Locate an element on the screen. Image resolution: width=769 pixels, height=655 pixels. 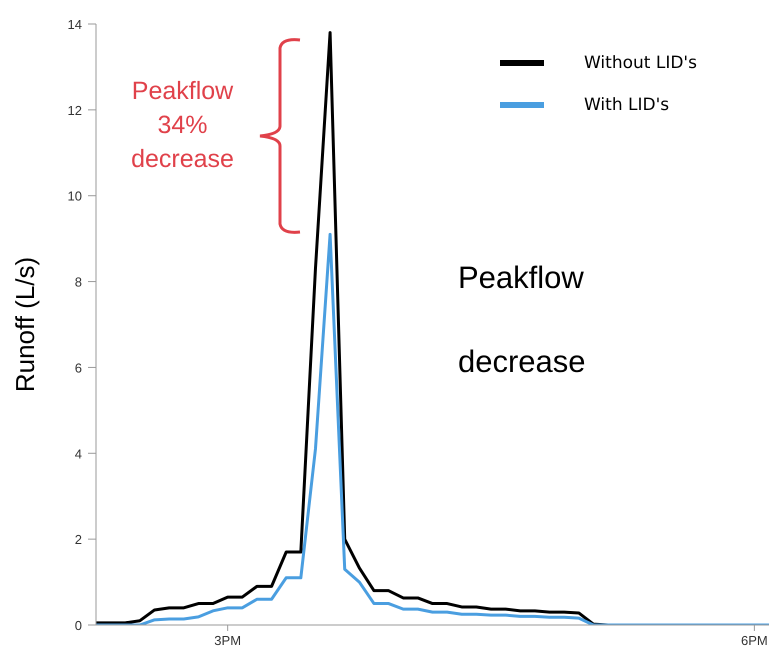
y-tick-label: 2 is located at coordinates (78, 540).